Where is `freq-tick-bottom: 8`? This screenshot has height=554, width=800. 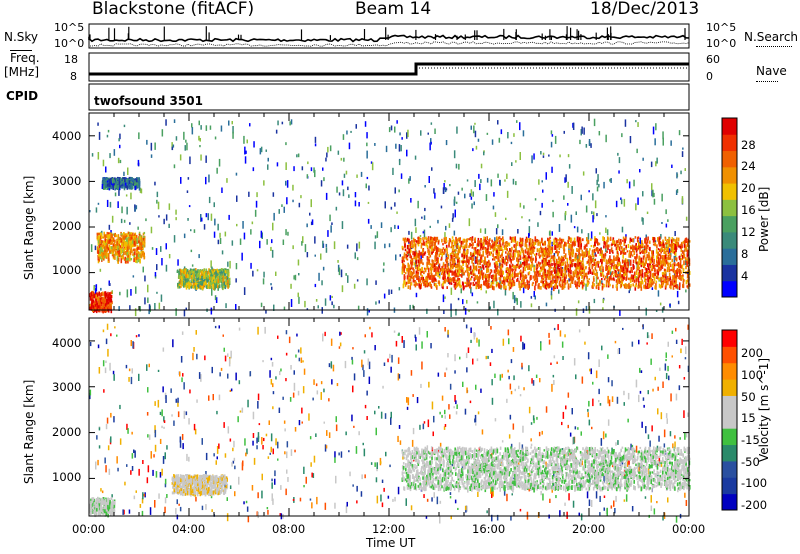 freq-tick-bottom: 8 is located at coordinates (73, 76).